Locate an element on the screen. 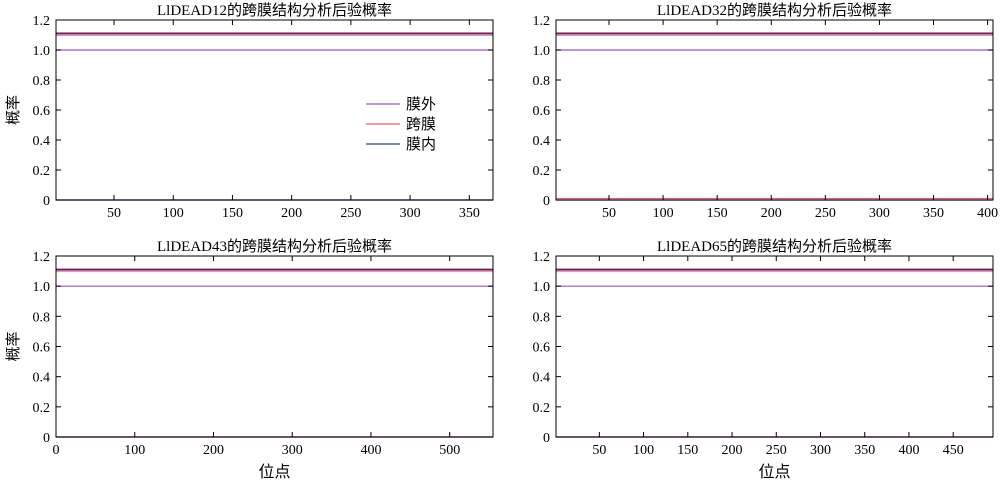  chart-title: LlDEAD32的跨膜结构分析后验概率 is located at coordinates (774, 10).